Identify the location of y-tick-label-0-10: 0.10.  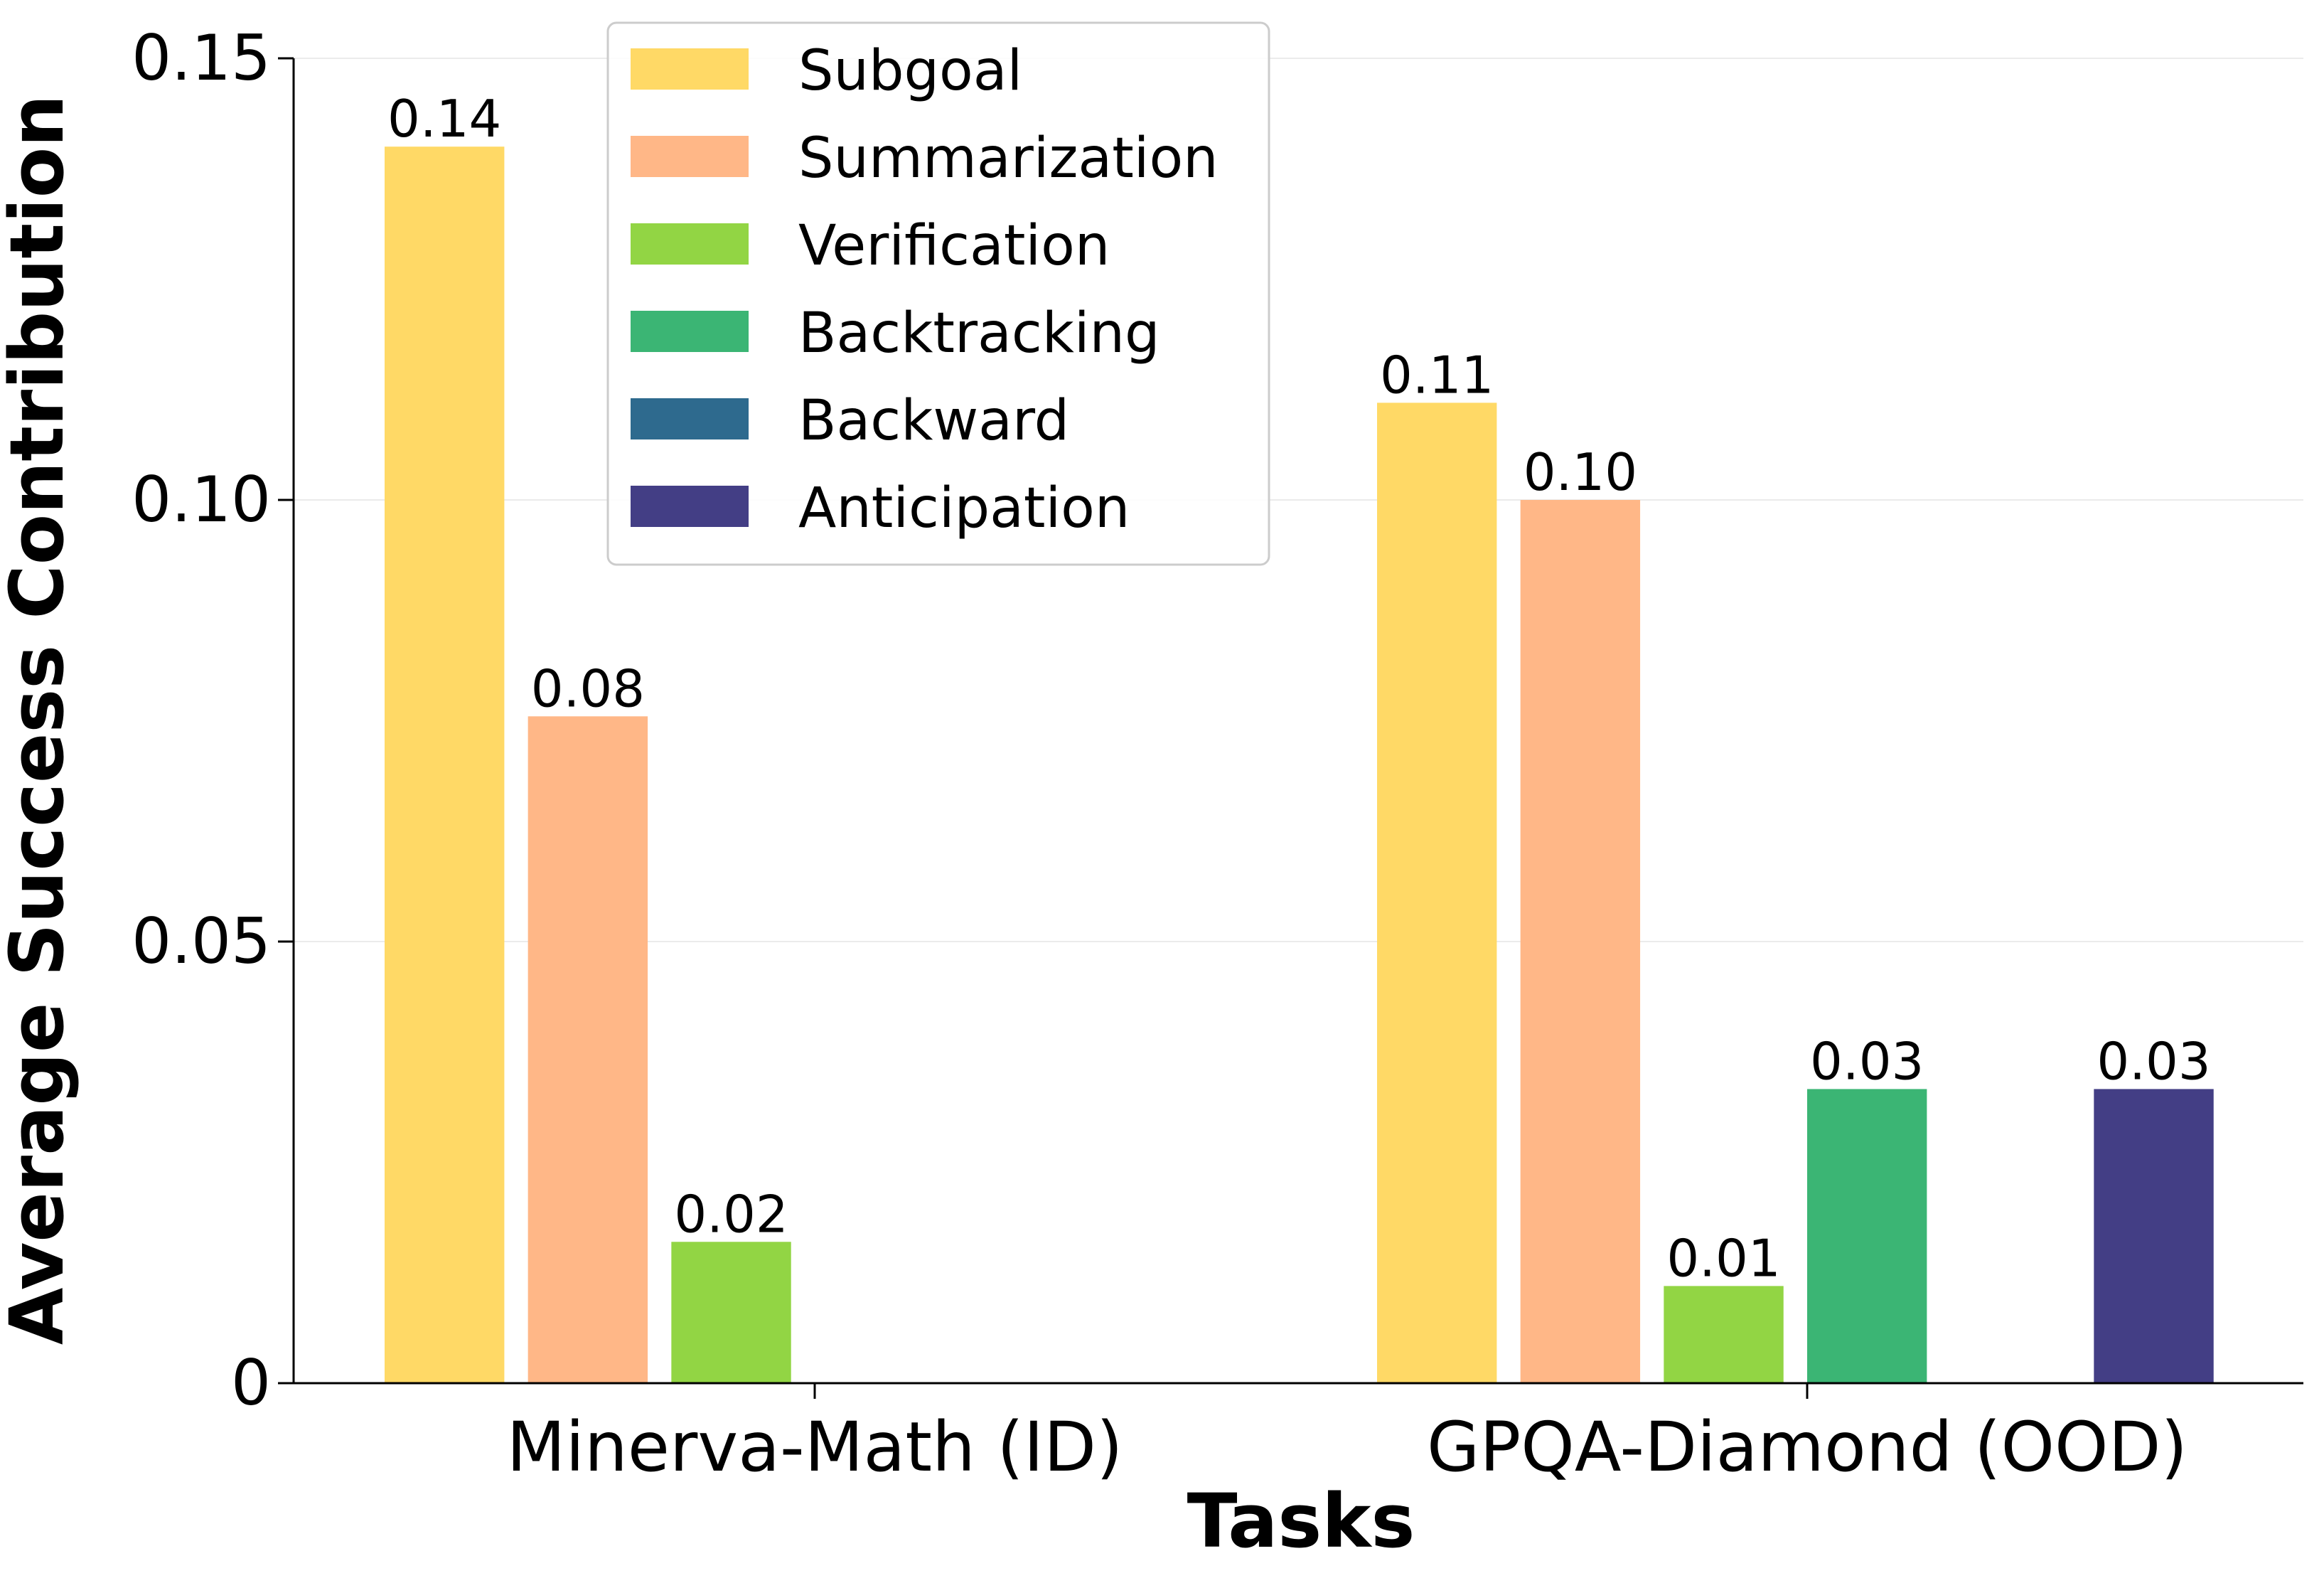
(201, 499).